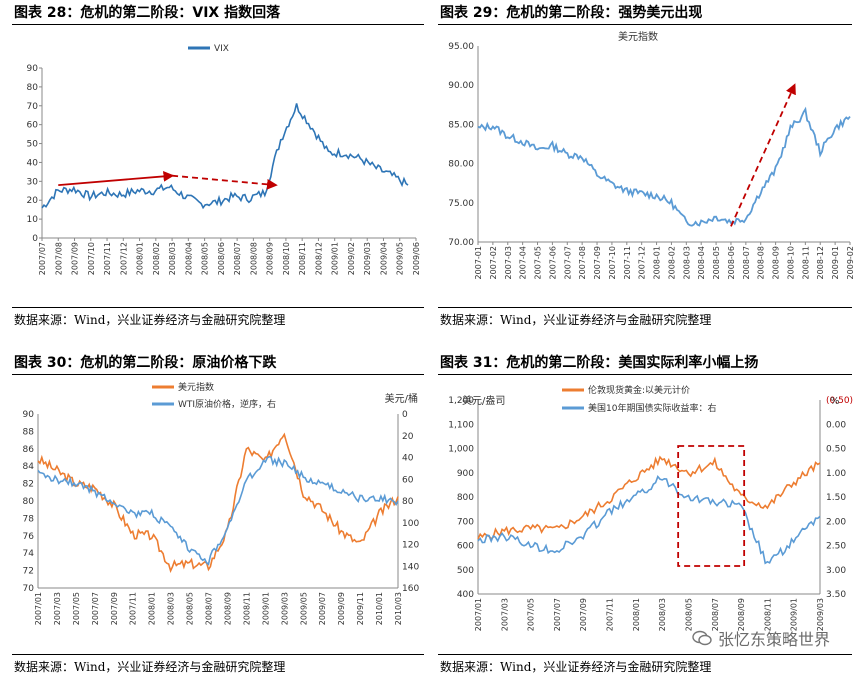  Describe the element at coordinates (35, 239) in the screenshot. I see `y-tick-label: 0` at that location.